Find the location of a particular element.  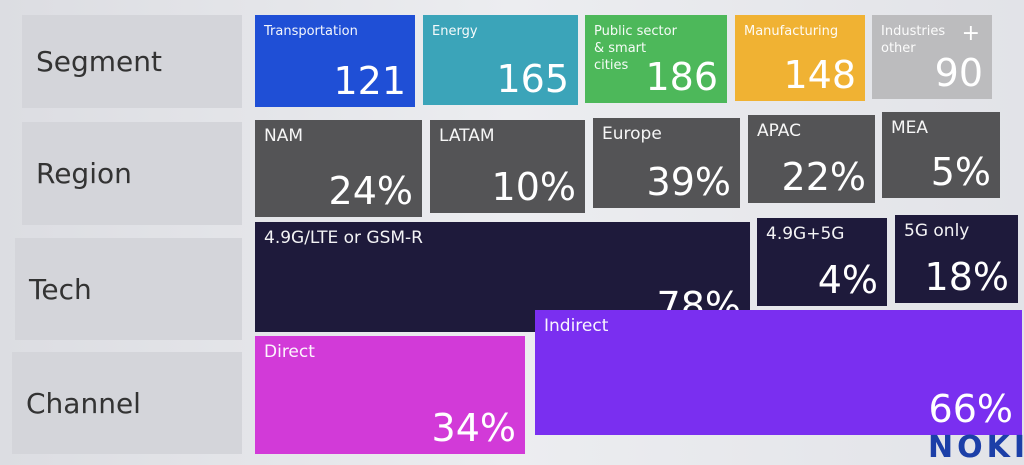

tile-value: 10% is located at coordinates (533, 187).